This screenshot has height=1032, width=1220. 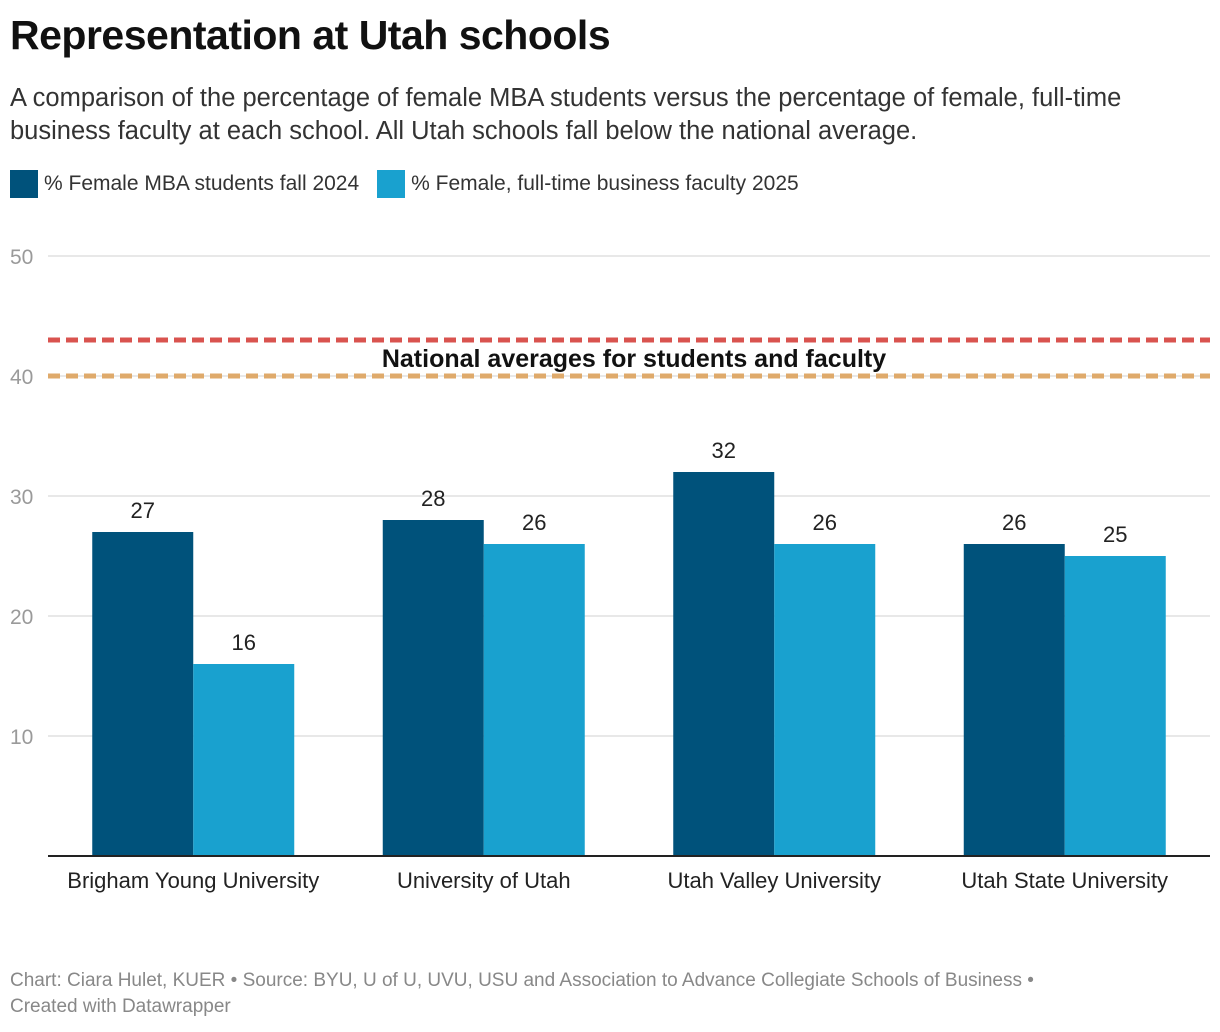 I want to click on x-tick-label-0: Brigham Young University, so click(x=193, y=880).